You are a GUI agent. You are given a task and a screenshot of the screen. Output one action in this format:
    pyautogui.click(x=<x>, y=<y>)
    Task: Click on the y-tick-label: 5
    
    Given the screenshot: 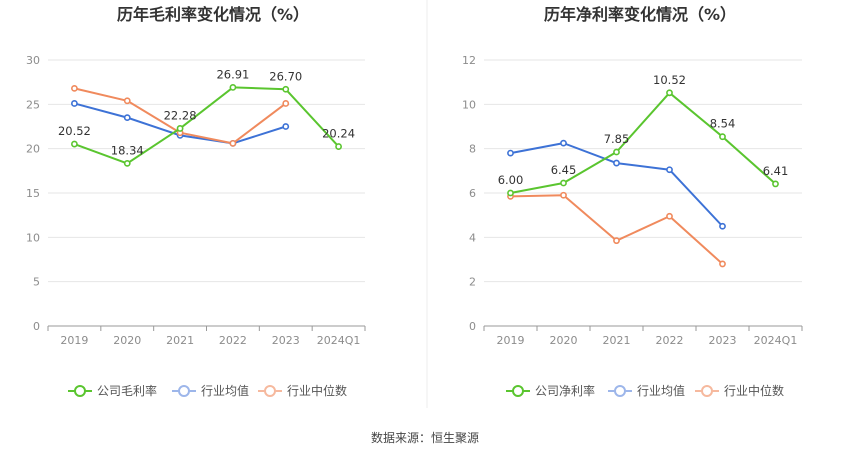 What is the action you would take?
    pyautogui.click(x=36, y=282)
    